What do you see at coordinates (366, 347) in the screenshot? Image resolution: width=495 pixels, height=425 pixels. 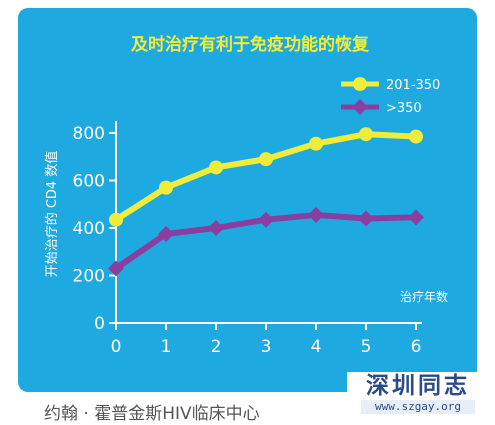 I see `x-tick-label: 5` at bounding box center [366, 347].